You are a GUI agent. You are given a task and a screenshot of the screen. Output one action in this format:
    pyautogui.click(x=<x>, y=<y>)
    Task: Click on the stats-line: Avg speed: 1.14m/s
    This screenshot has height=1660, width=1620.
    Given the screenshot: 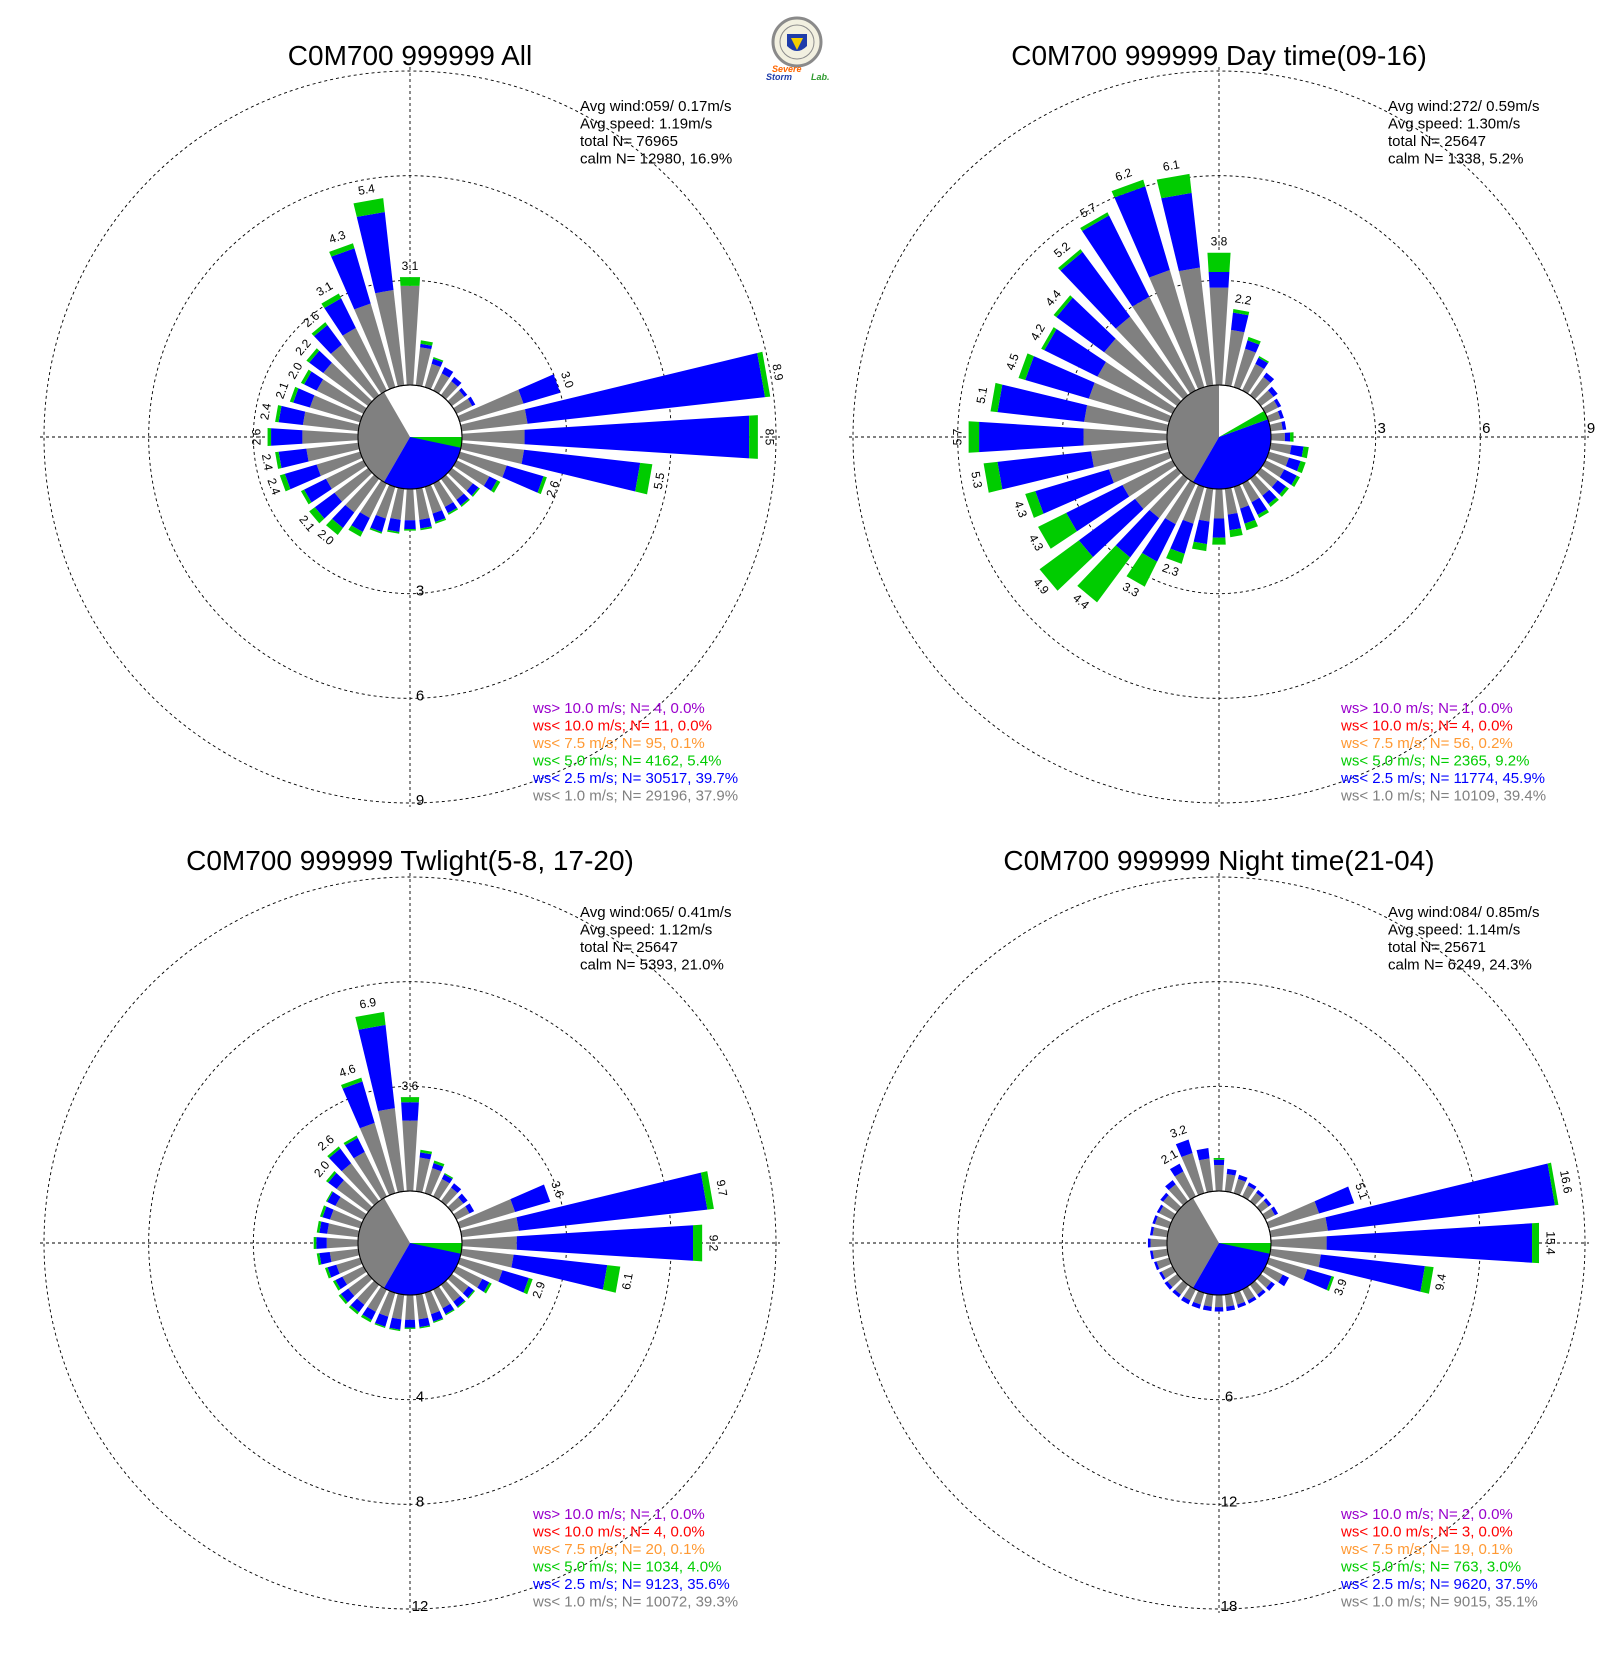 What is the action you would take?
    pyautogui.click(x=1454, y=930)
    